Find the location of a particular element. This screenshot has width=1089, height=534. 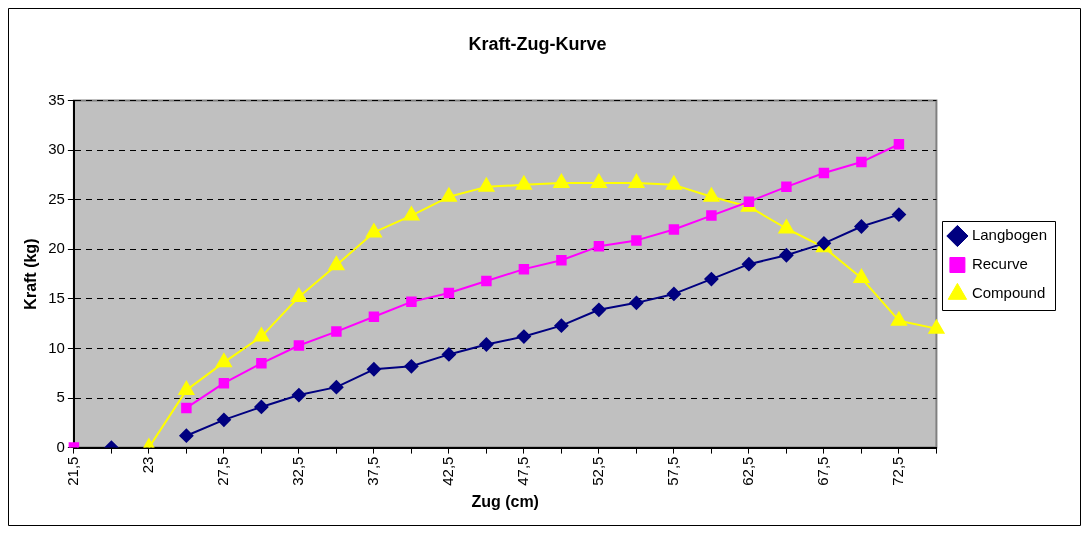

y-tick-label: 35 is located at coordinates (56, 99).